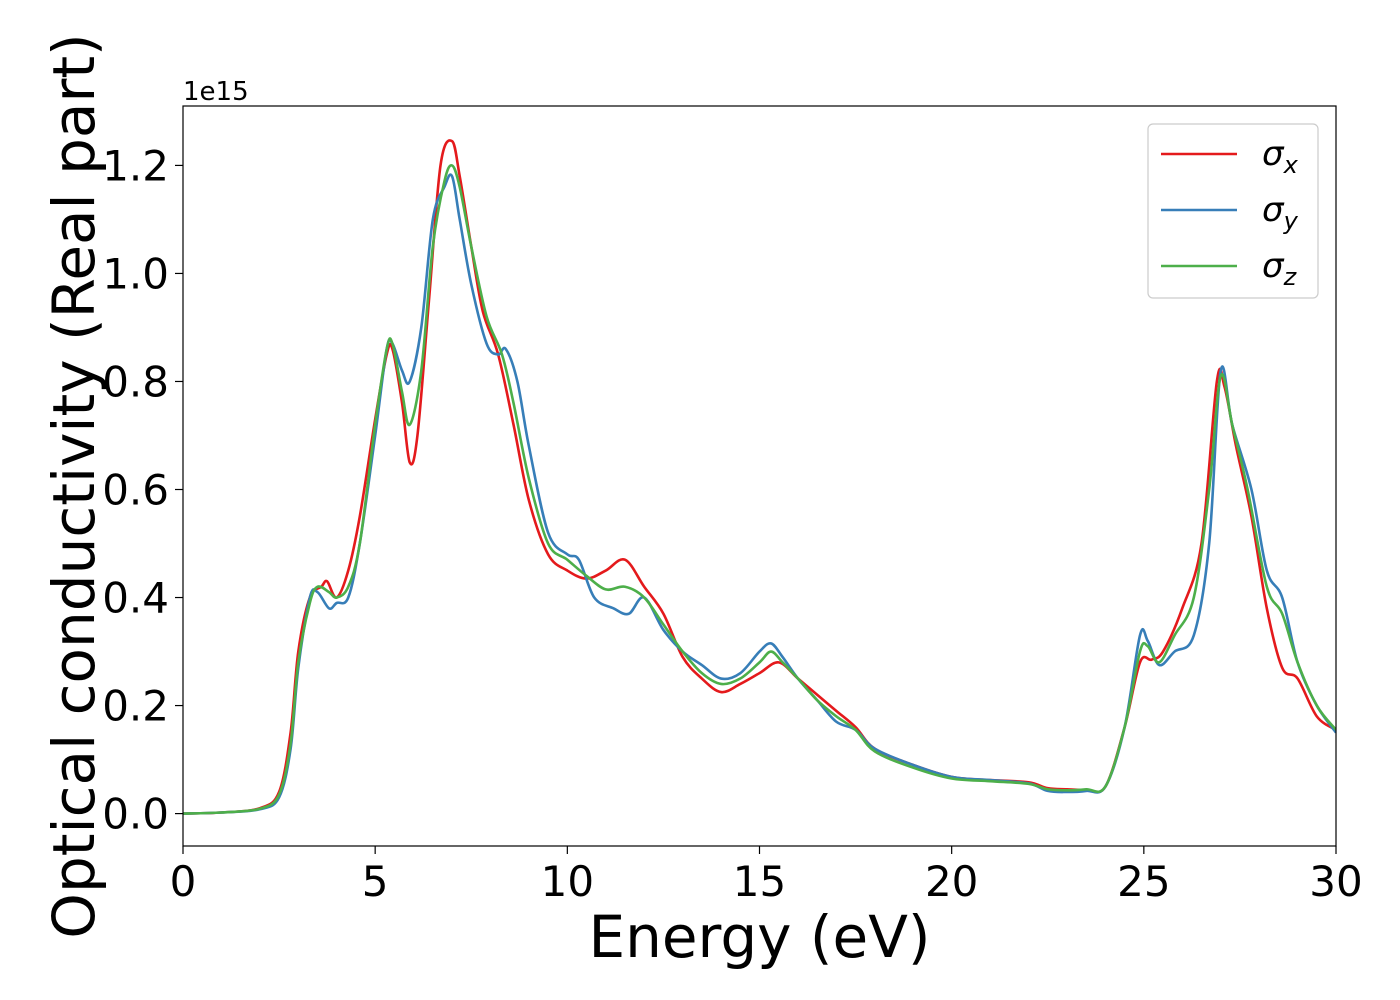 The height and width of the screenshot is (1000, 1400). Describe the element at coordinates (759, 881) in the screenshot. I see `x-tick-label: 15` at that location.